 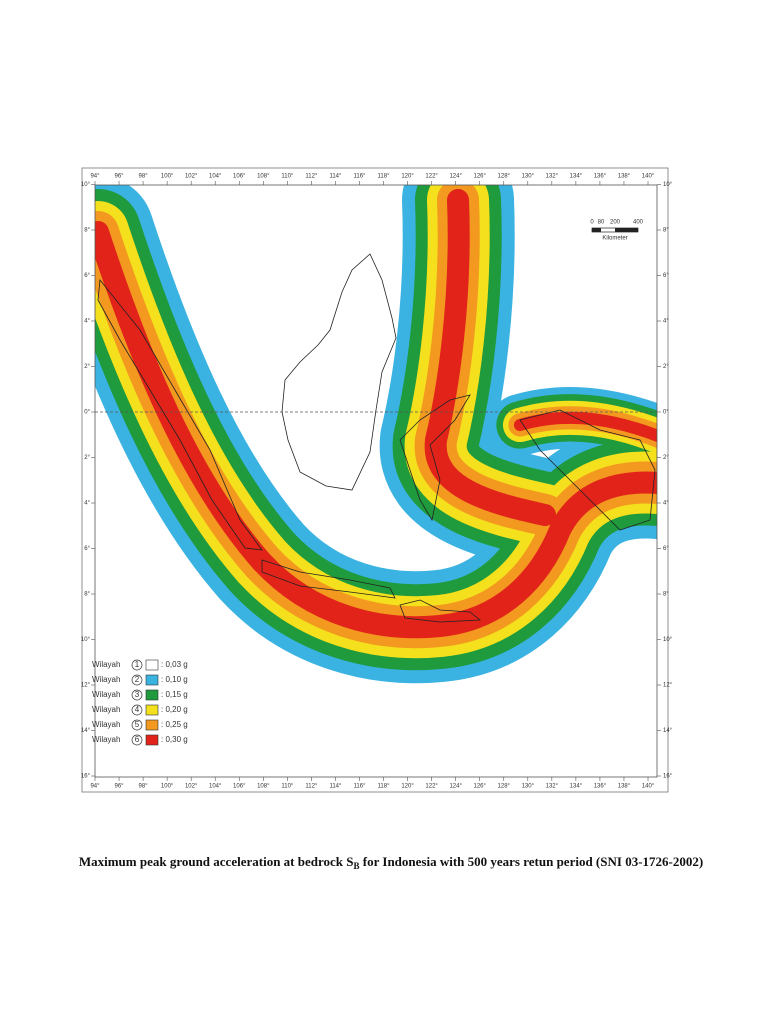 I want to click on sulawesi, so click(x=435, y=458).